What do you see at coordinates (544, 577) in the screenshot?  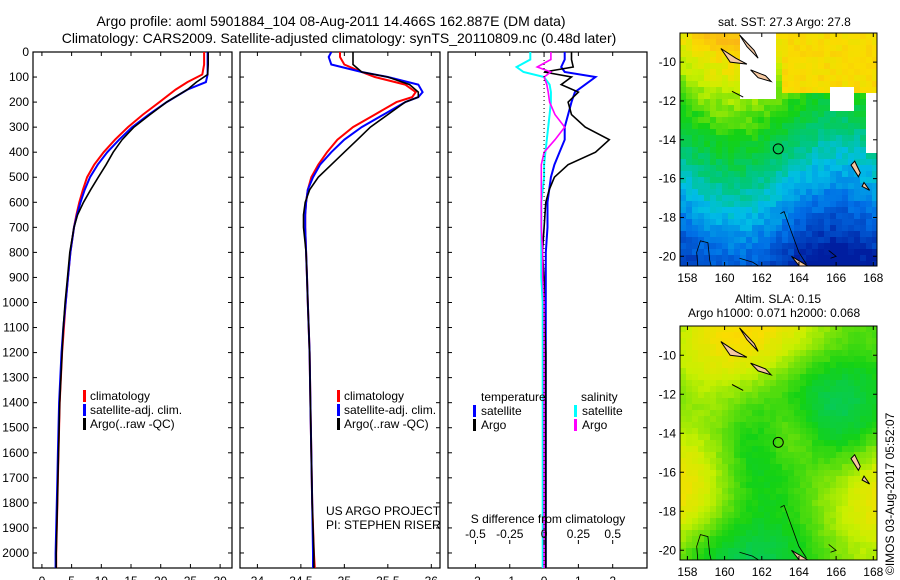 I see `x-tick-label: 0` at bounding box center [544, 577].